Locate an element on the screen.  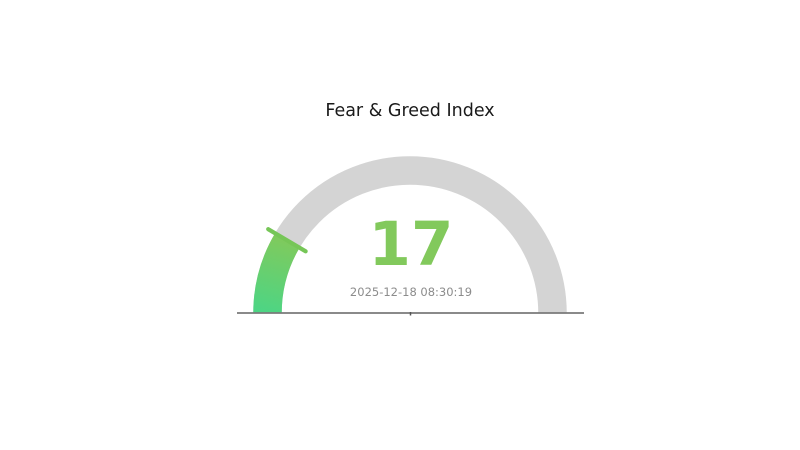
gauge-timestamp: 2025-12-18 08:30:19 is located at coordinates (411, 292).